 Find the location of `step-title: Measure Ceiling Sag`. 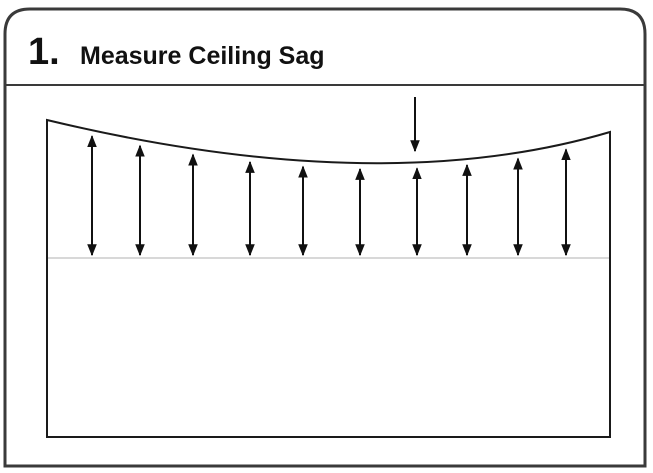

step-title: Measure Ceiling Sag is located at coordinates (202, 56).